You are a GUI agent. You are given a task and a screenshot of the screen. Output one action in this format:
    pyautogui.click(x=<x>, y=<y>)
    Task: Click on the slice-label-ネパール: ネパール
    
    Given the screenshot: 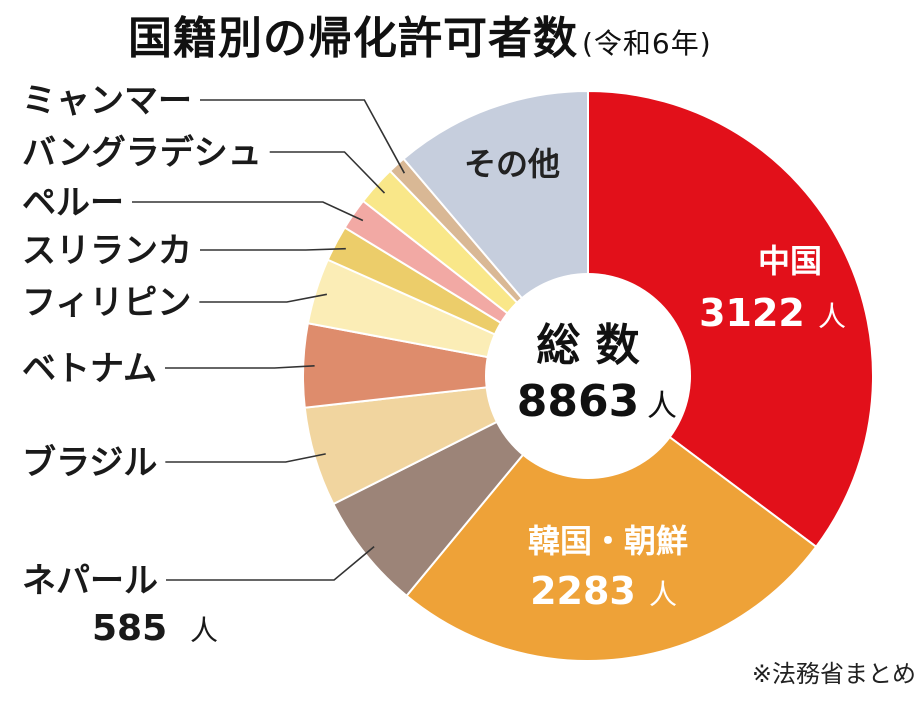 What is the action you would take?
    pyautogui.click(x=90, y=581)
    